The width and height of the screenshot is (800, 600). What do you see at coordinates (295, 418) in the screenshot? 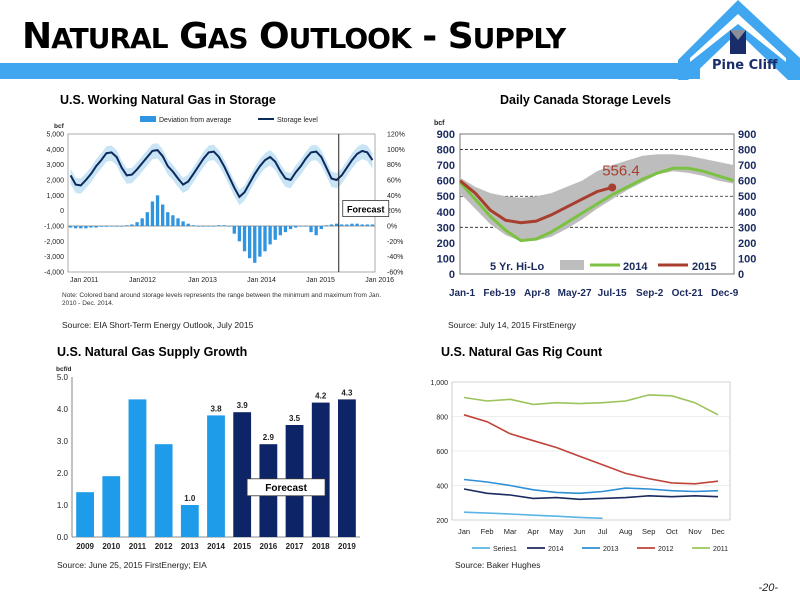
I see `data-label: 3.5` at bounding box center [295, 418].